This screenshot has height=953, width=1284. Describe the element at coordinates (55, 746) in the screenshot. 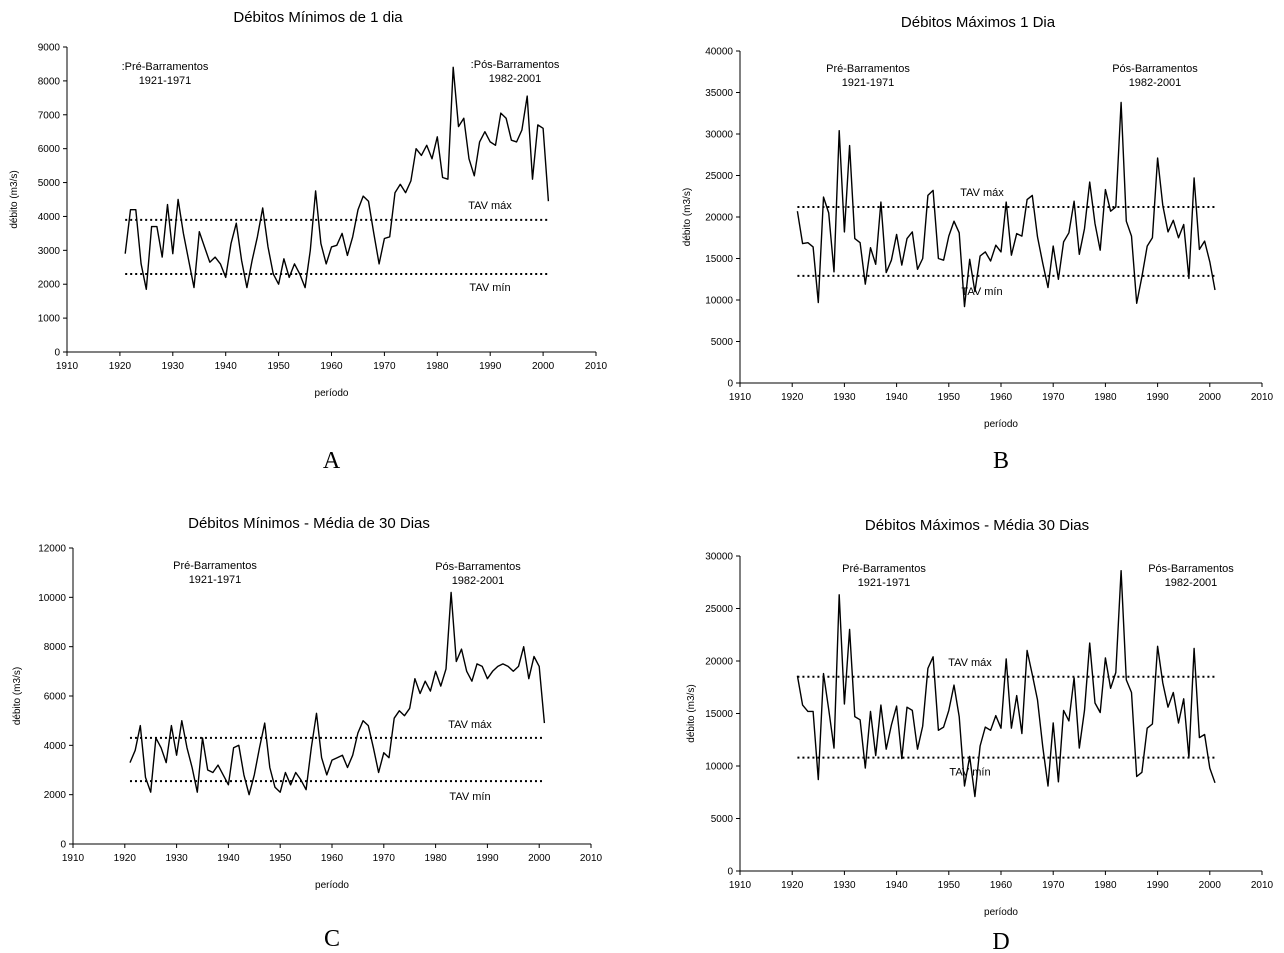

I see `y-tick-label: 4000` at that location.